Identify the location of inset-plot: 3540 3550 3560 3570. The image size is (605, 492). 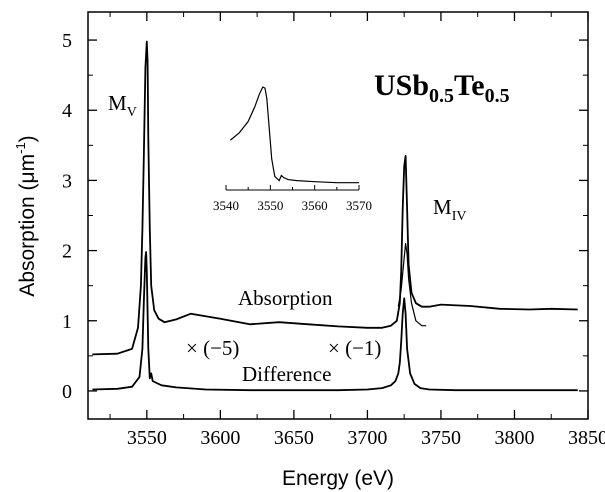
(292, 149).